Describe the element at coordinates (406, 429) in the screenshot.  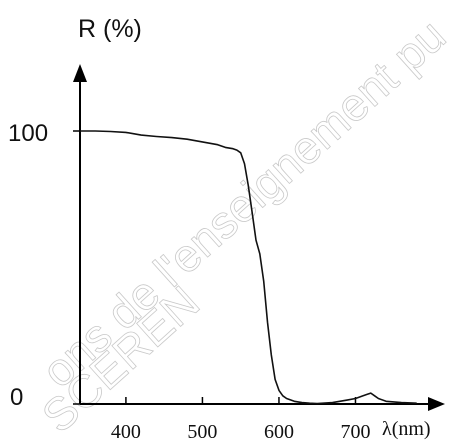
I see `x-axis-label: λ(nm)` at that location.